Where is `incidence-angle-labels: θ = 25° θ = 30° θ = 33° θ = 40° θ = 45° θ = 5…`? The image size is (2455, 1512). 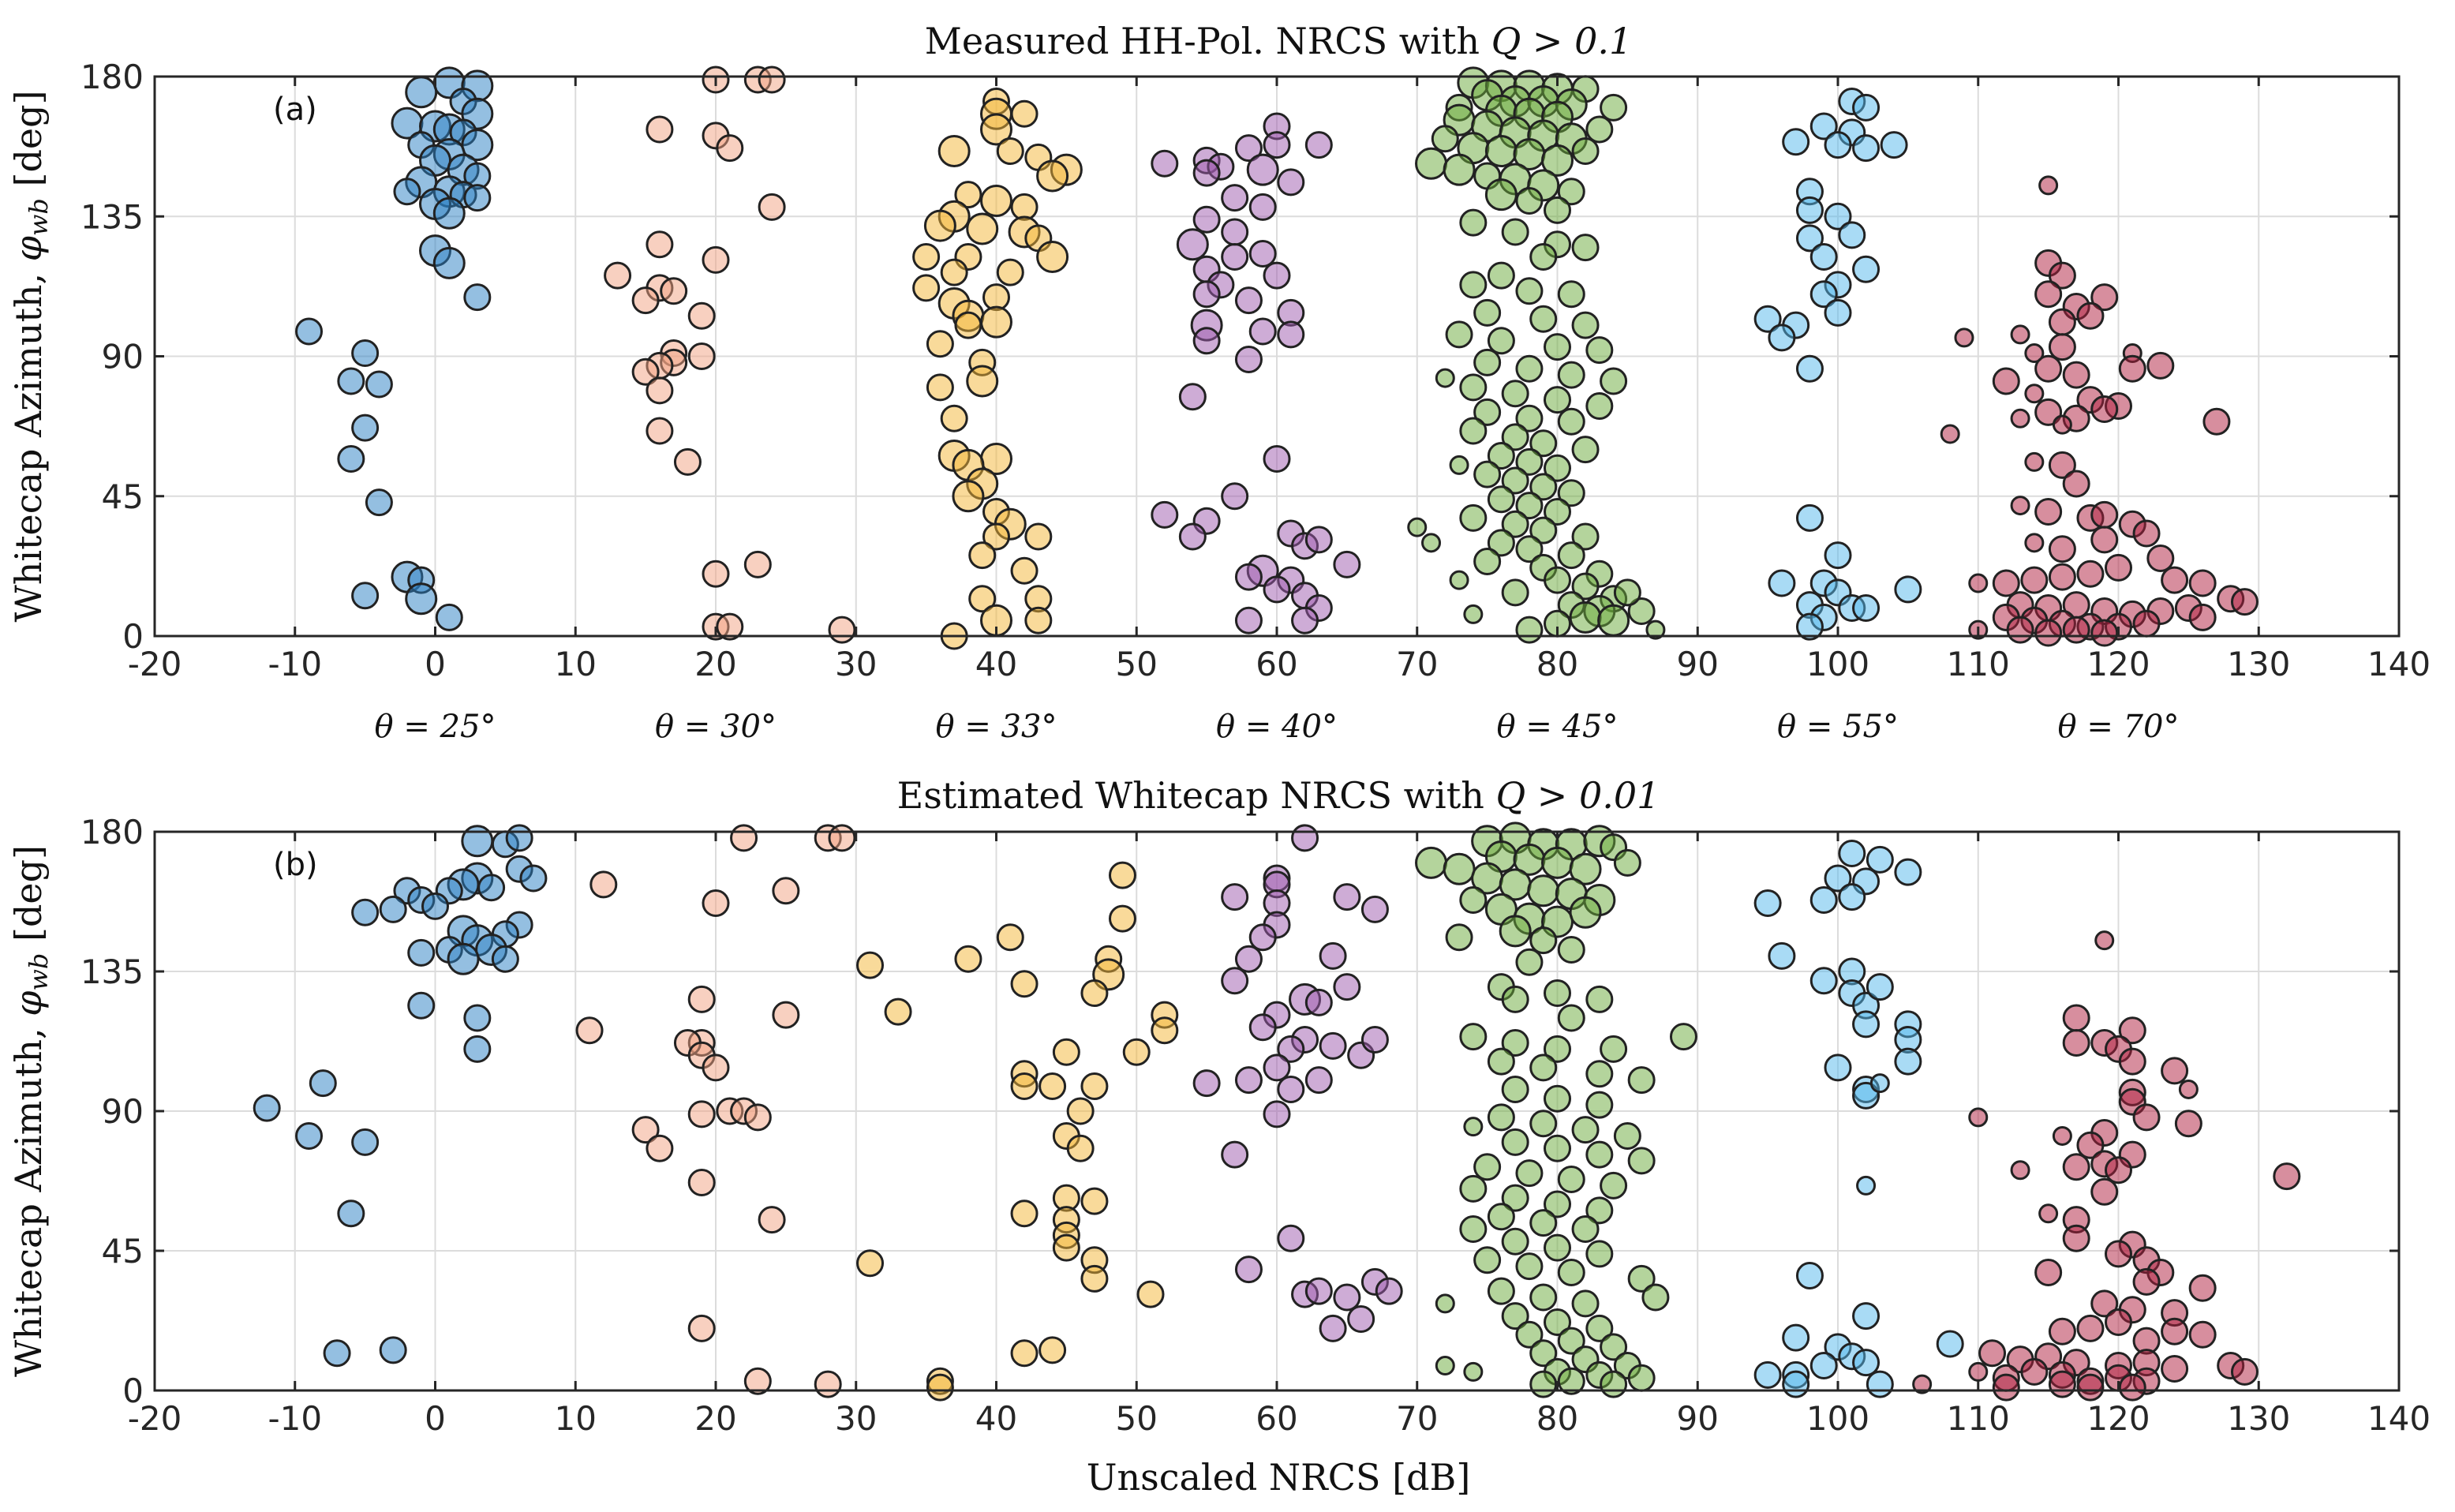 incidence-angle-labels: θ = 25° θ = 30° θ = 33° θ = 40° θ = 45° θ = 5… is located at coordinates (1277, 727).